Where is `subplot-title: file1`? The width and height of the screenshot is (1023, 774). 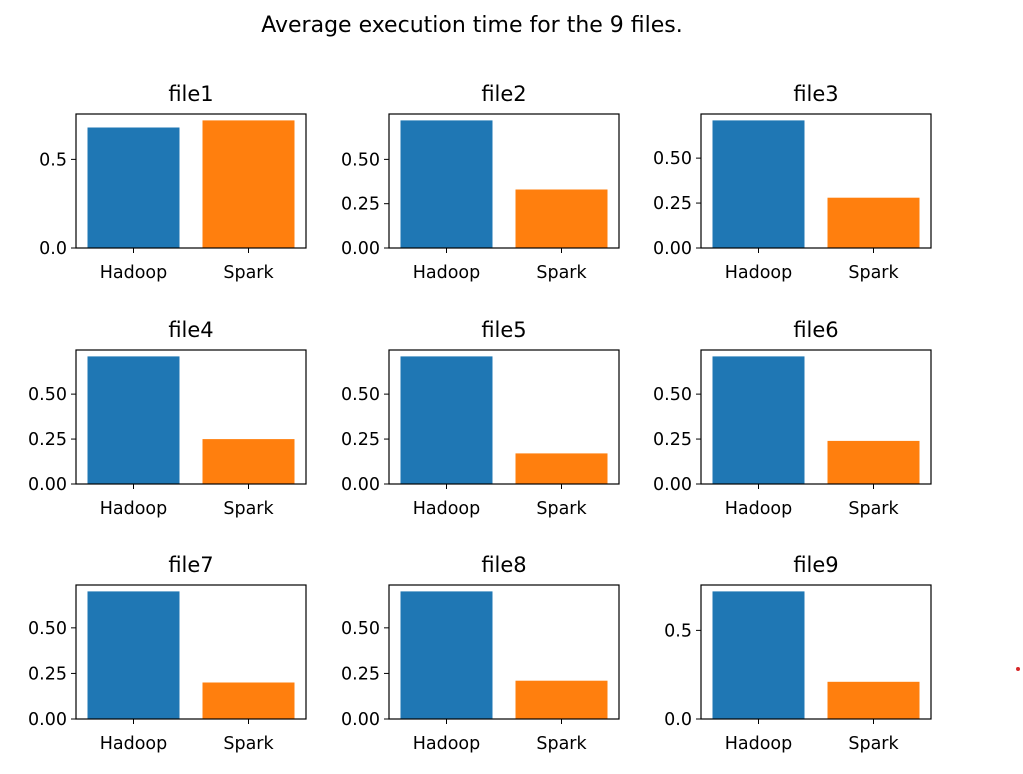
subplot-title: file1 is located at coordinates (190, 94).